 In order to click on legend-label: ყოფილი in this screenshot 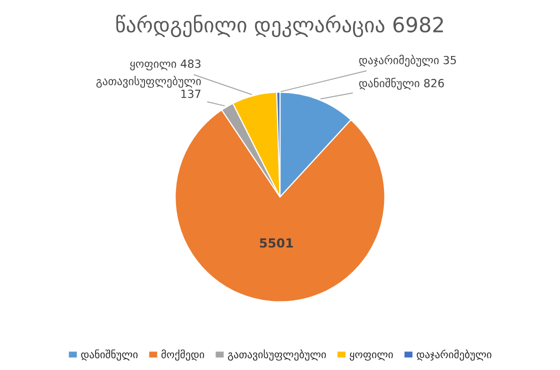, I will do `click(371, 356)`.